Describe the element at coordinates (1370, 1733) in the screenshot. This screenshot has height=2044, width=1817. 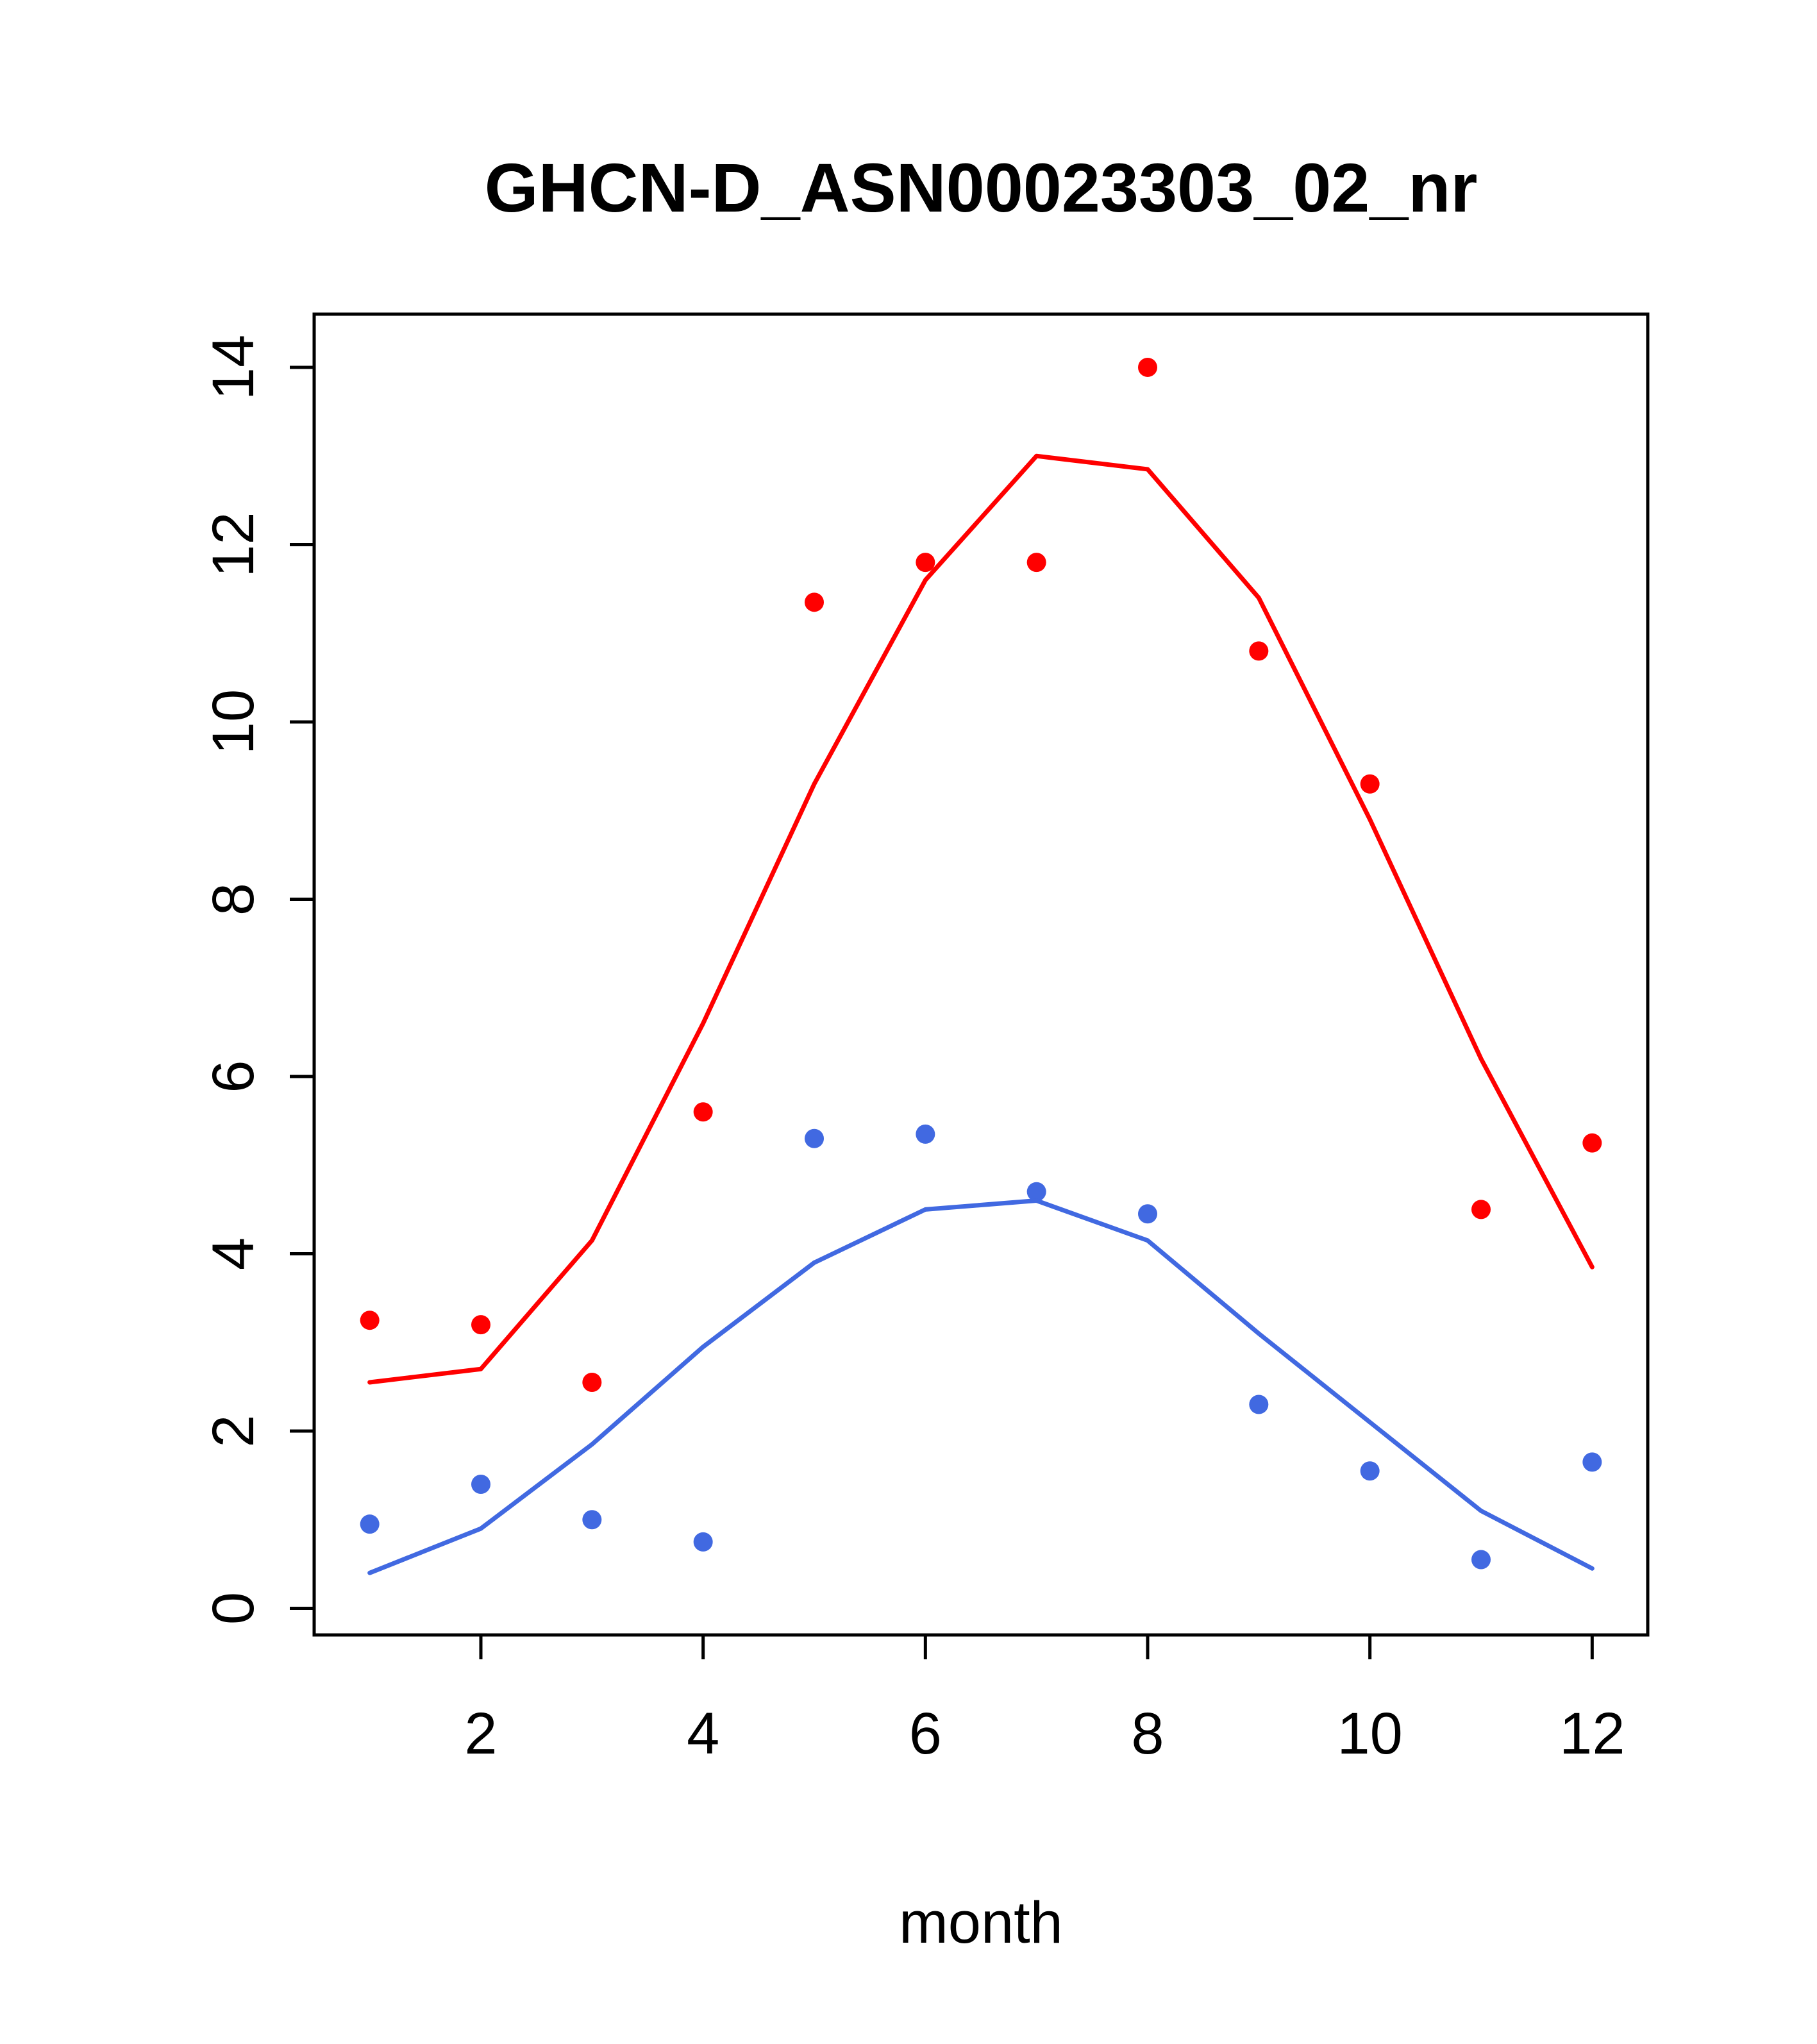
I see `x-tick-label: 10` at that location.